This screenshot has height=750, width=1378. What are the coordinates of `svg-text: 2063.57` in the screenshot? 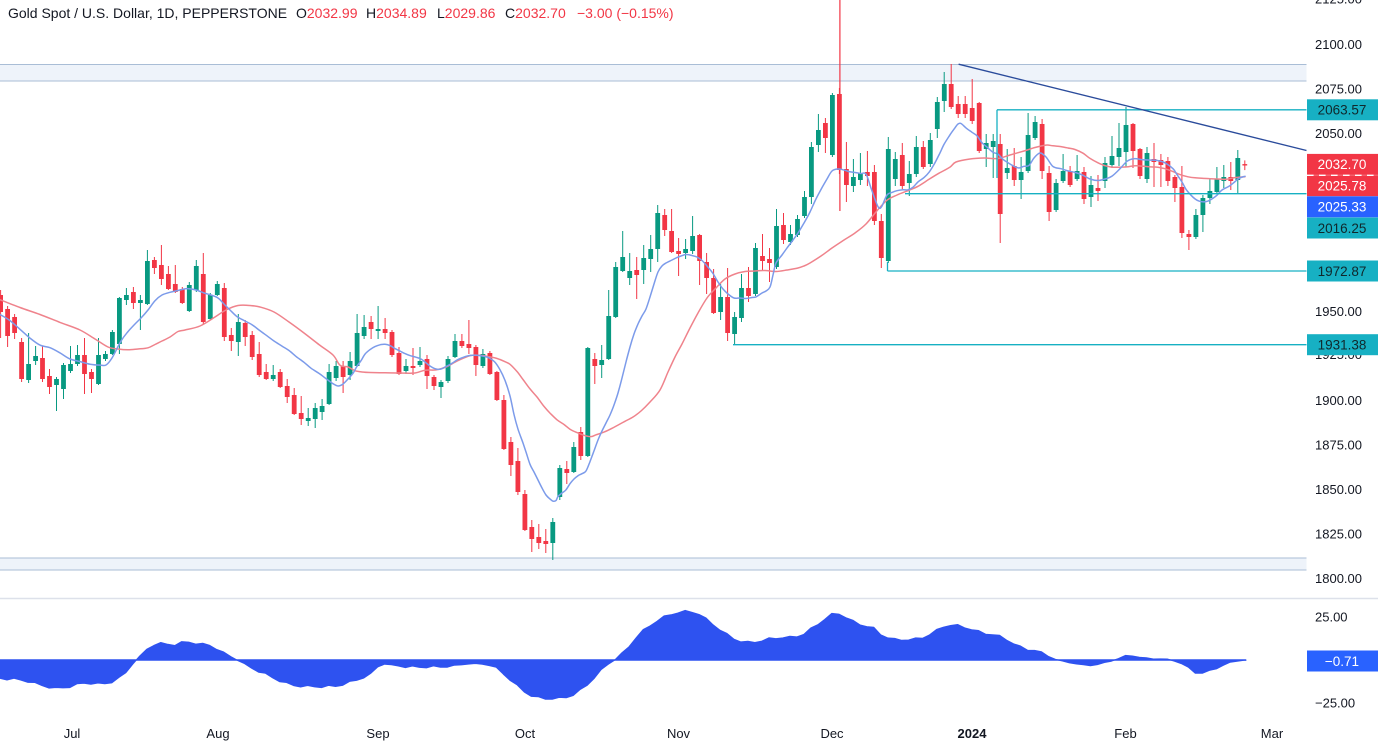 It's located at (1342, 110).